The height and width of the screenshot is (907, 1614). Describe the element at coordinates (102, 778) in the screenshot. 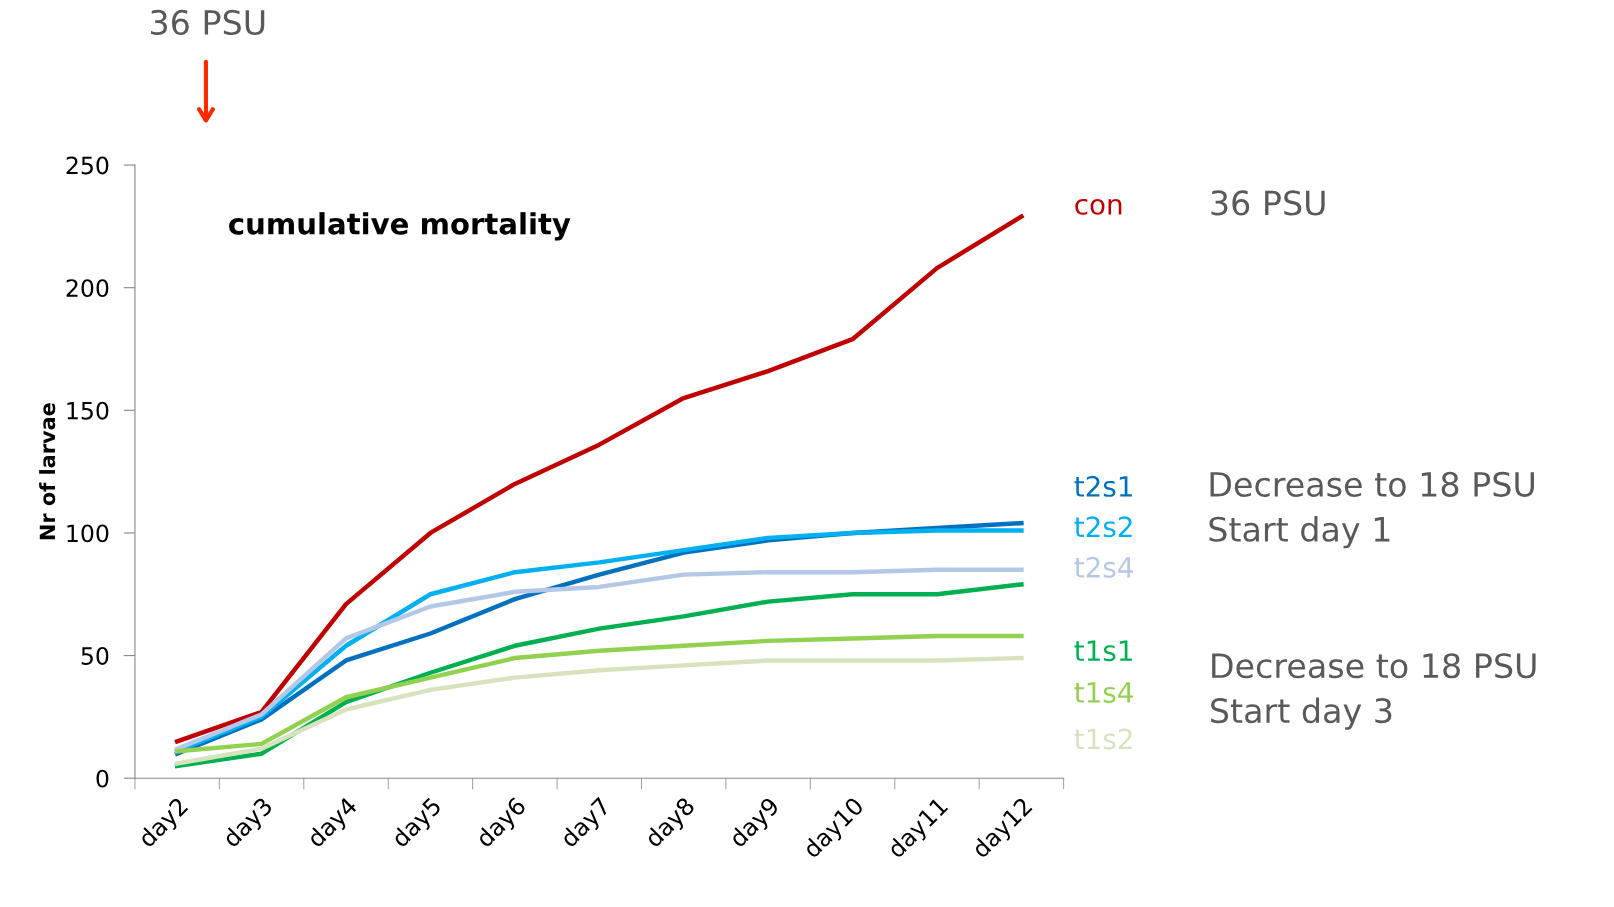

I see `y-tick-label: 0` at that location.